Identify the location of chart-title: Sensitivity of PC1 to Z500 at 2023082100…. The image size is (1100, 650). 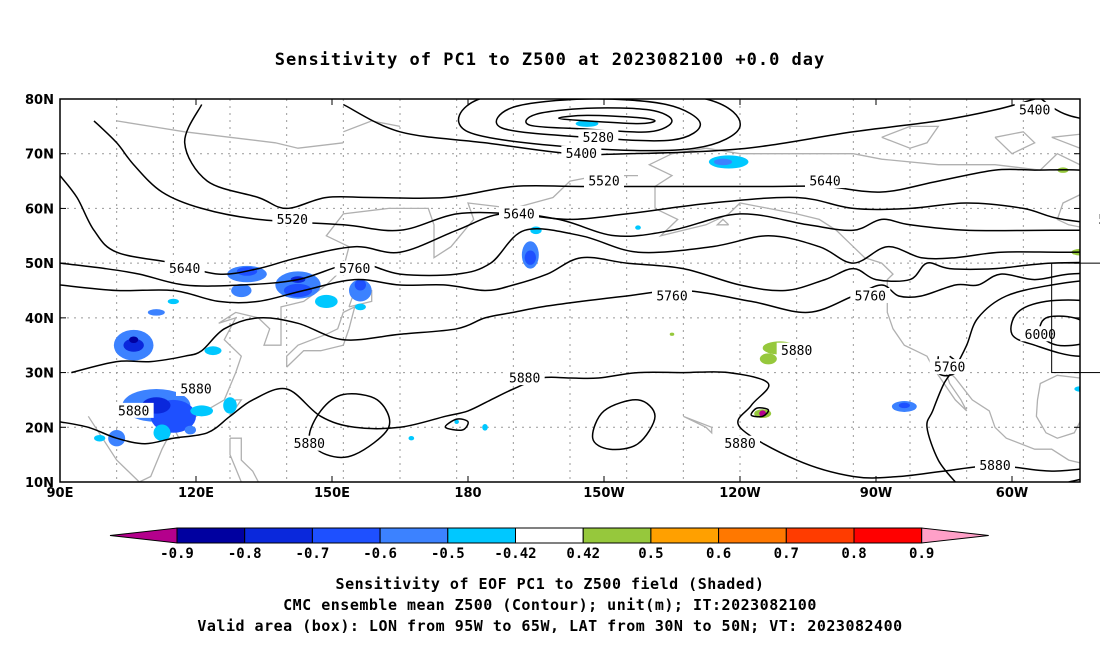
(550, 60).